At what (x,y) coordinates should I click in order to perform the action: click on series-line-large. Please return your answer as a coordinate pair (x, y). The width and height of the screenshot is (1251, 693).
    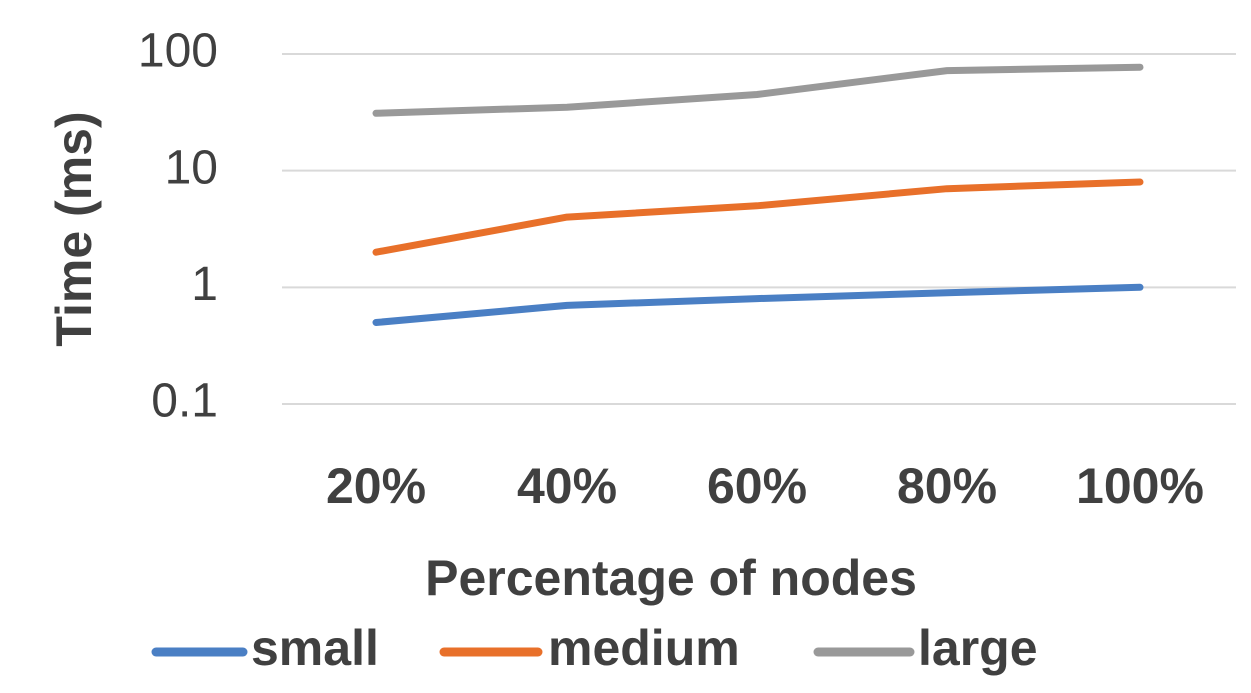
    Looking at the image, I should click on (758, 90).